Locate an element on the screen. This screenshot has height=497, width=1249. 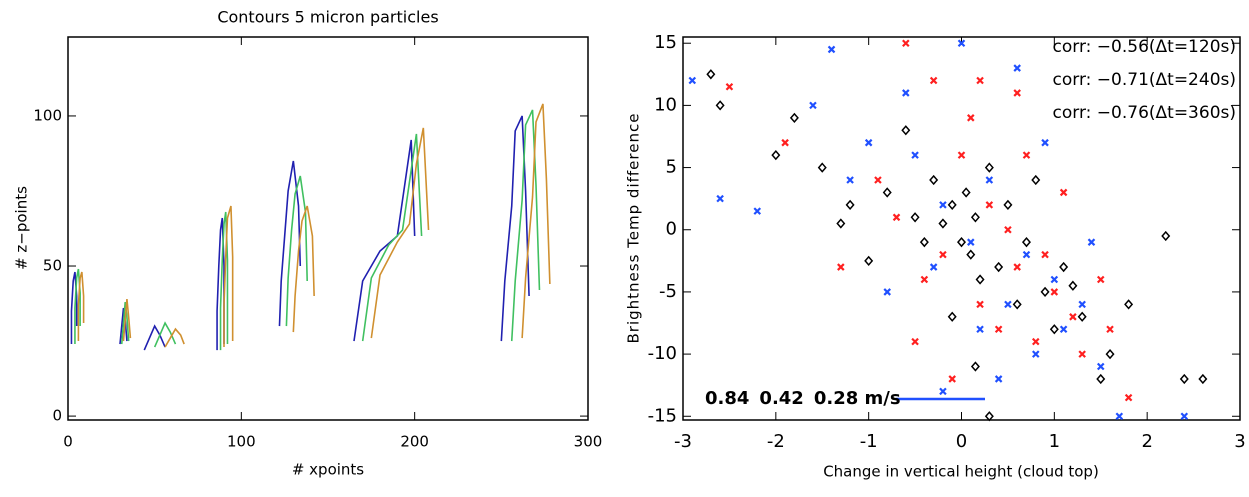
chart-title: Contours 5 micron particles is located at coordinates (327, 17).